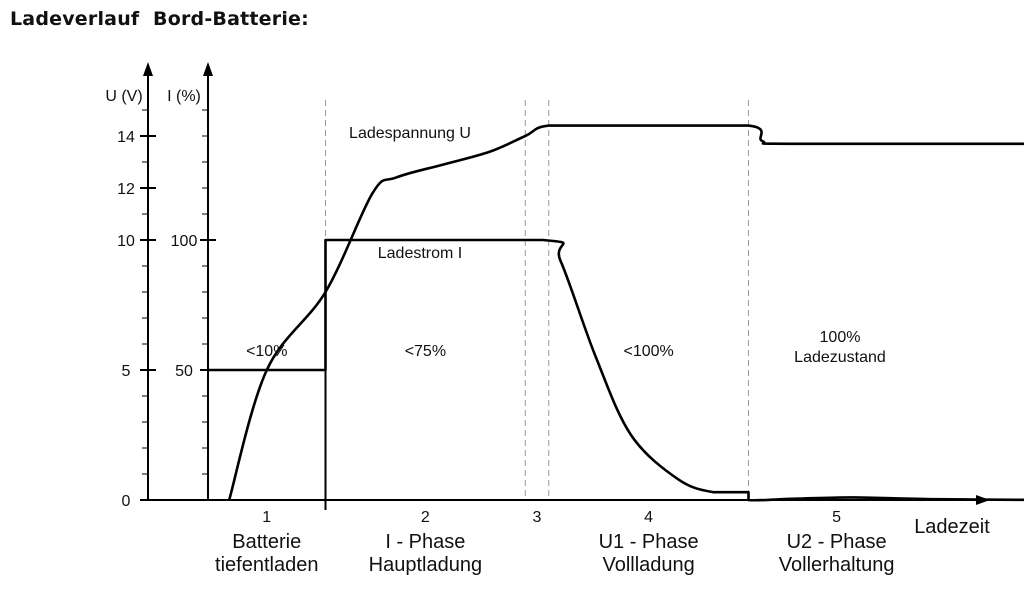 This screenshot has height=592, width=1024. I want to click on phase-current-label: <100%, so click(648, 351).